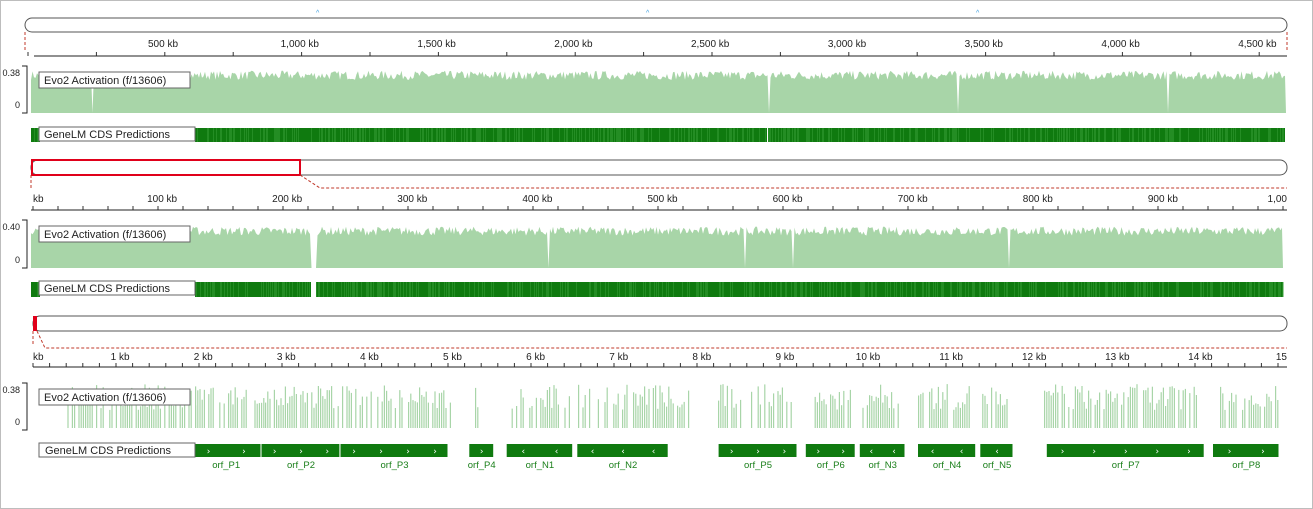 The width and height of the screenshot is (1313, 509). I want to click on activation-track-label: Evo2 Activation (f/13606), so click(105, 81).